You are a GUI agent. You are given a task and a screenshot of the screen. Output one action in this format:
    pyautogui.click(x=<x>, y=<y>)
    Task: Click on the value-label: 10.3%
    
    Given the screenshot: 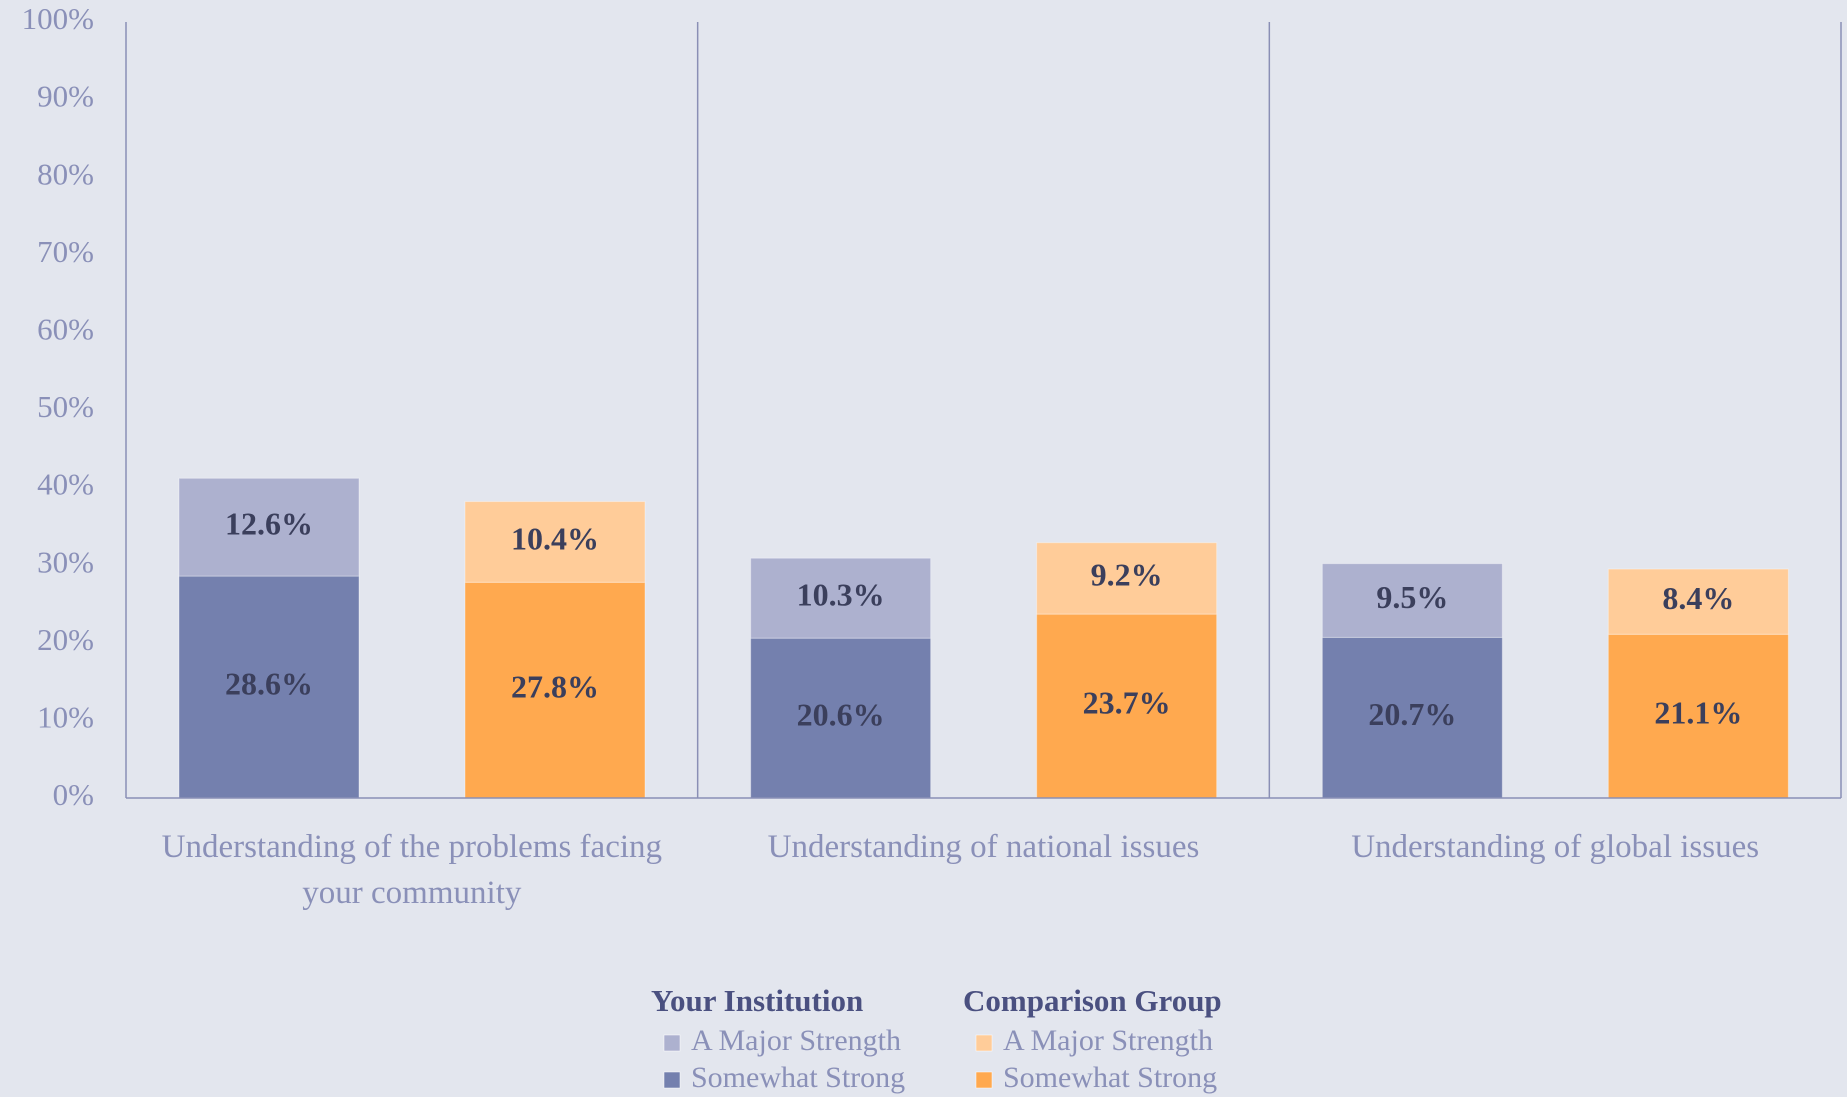 What is the action you would take?
    pyautogui.click(x=841, y=595)
    